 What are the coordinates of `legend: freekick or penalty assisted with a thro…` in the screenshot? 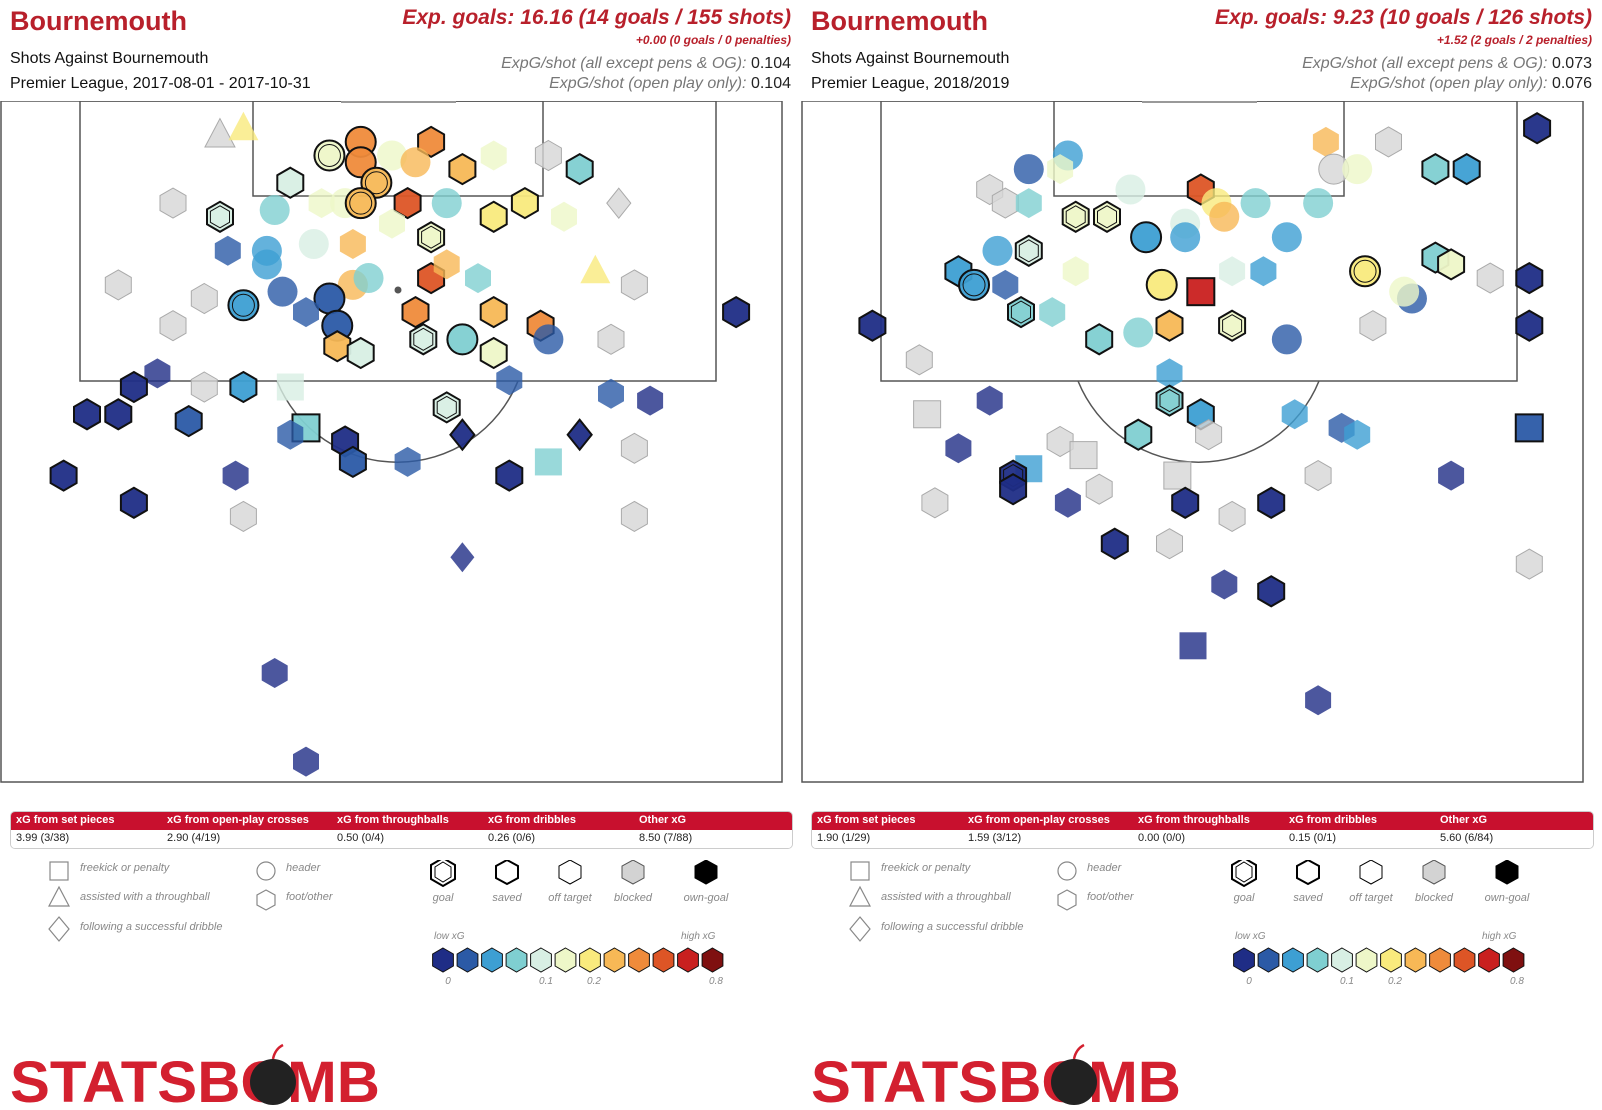 It's located at (388, 923).